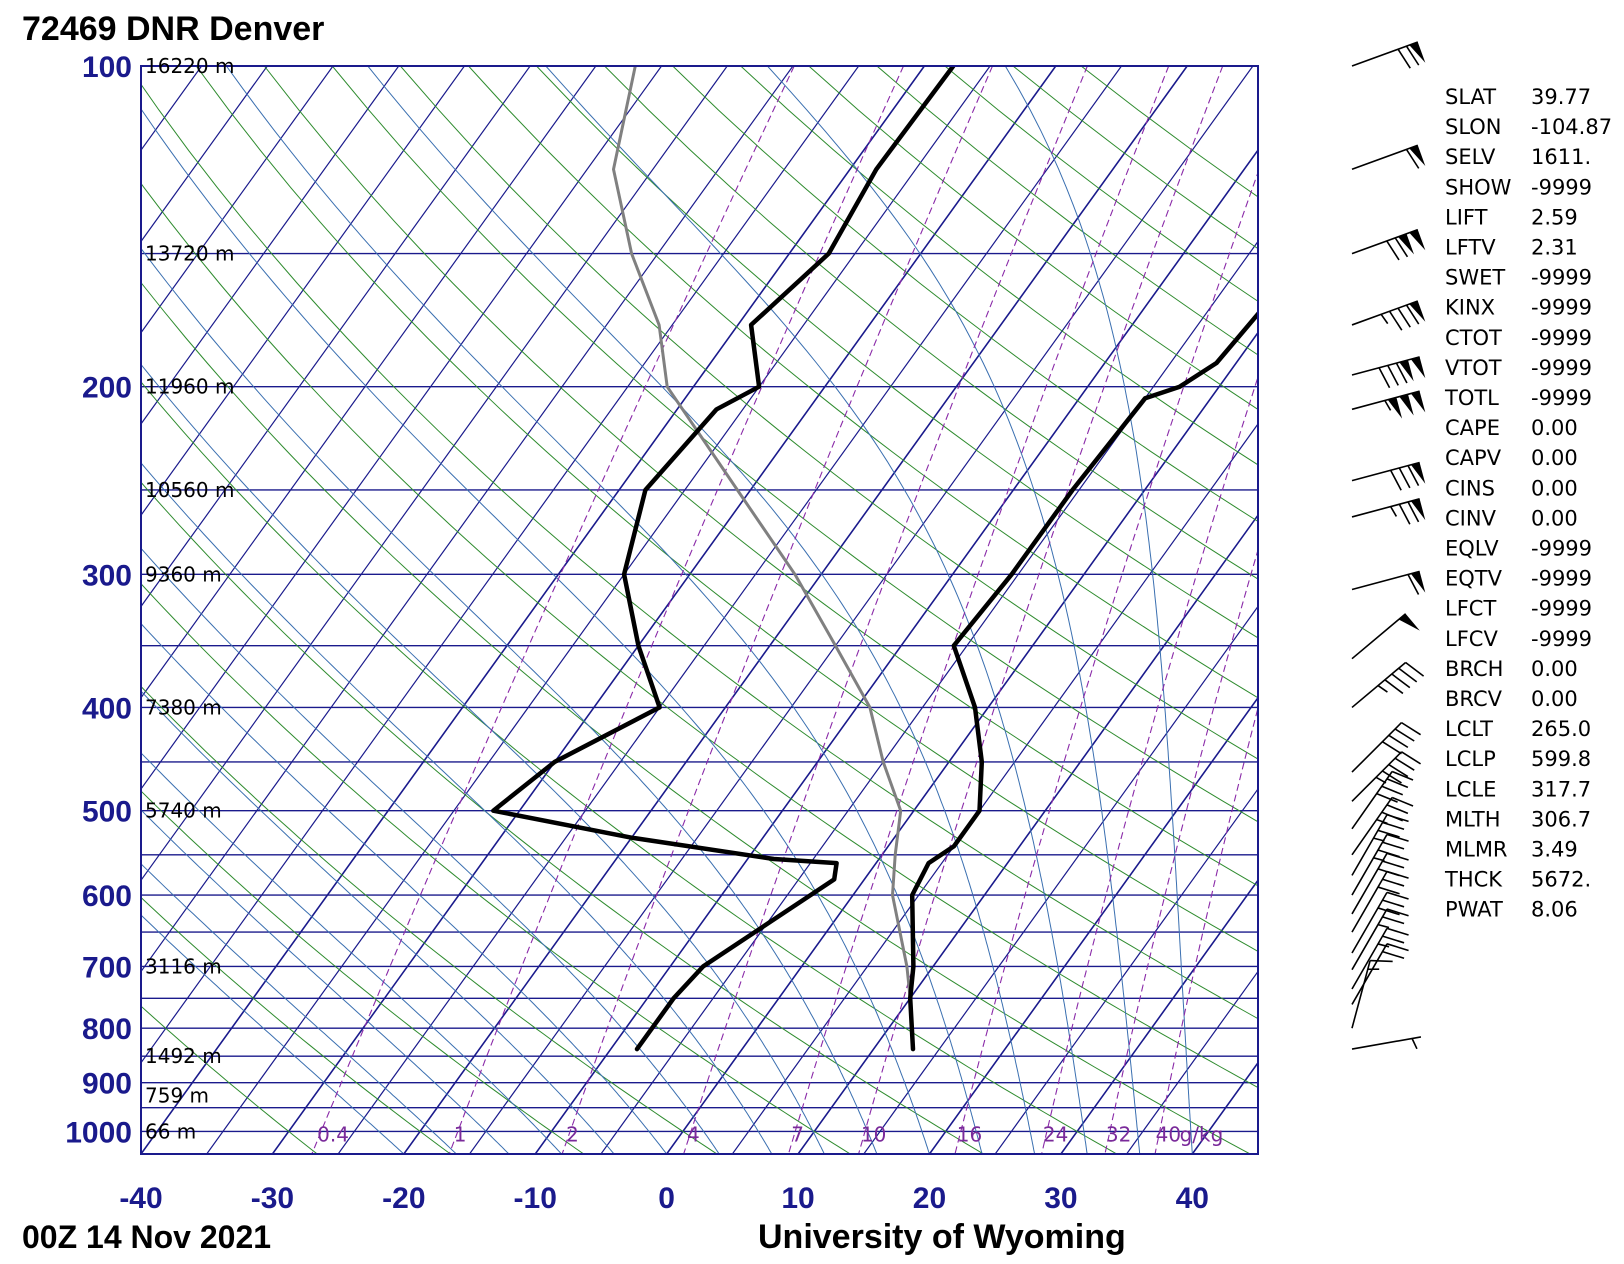 The image size is (1624, 1264). I want to click on index-key: LFCV, so click(1471, 639).